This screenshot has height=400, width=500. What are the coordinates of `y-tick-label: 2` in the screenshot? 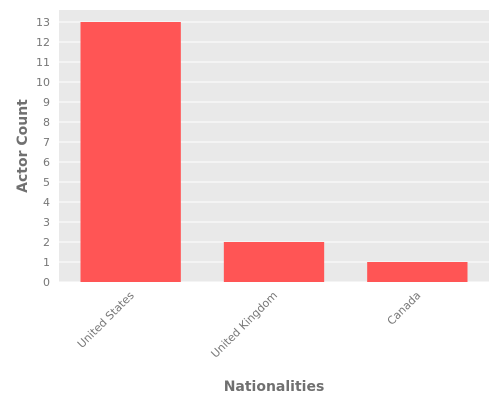 It's located at (46, 242).